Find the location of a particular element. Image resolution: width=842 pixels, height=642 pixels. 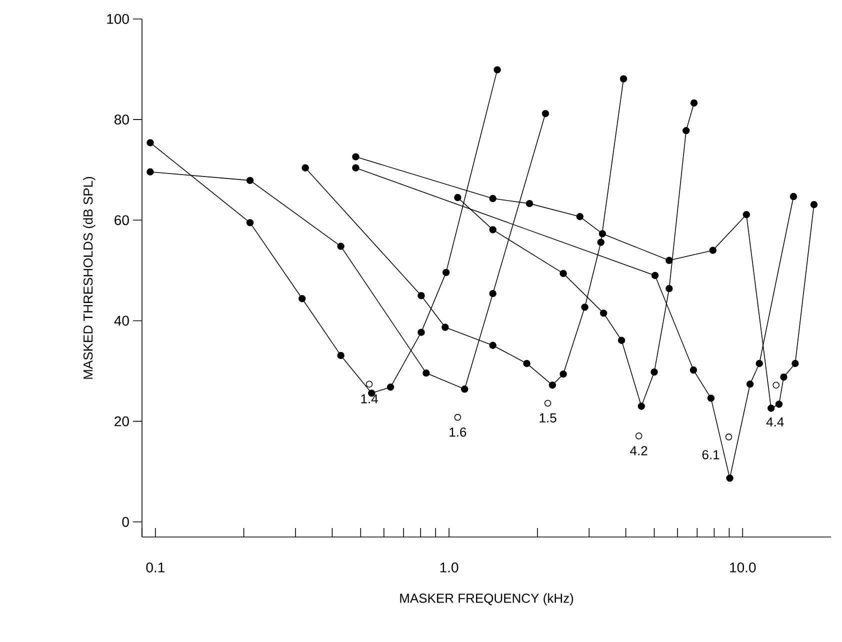

y-tick-label: 20 is located at coordinates (121, 421).